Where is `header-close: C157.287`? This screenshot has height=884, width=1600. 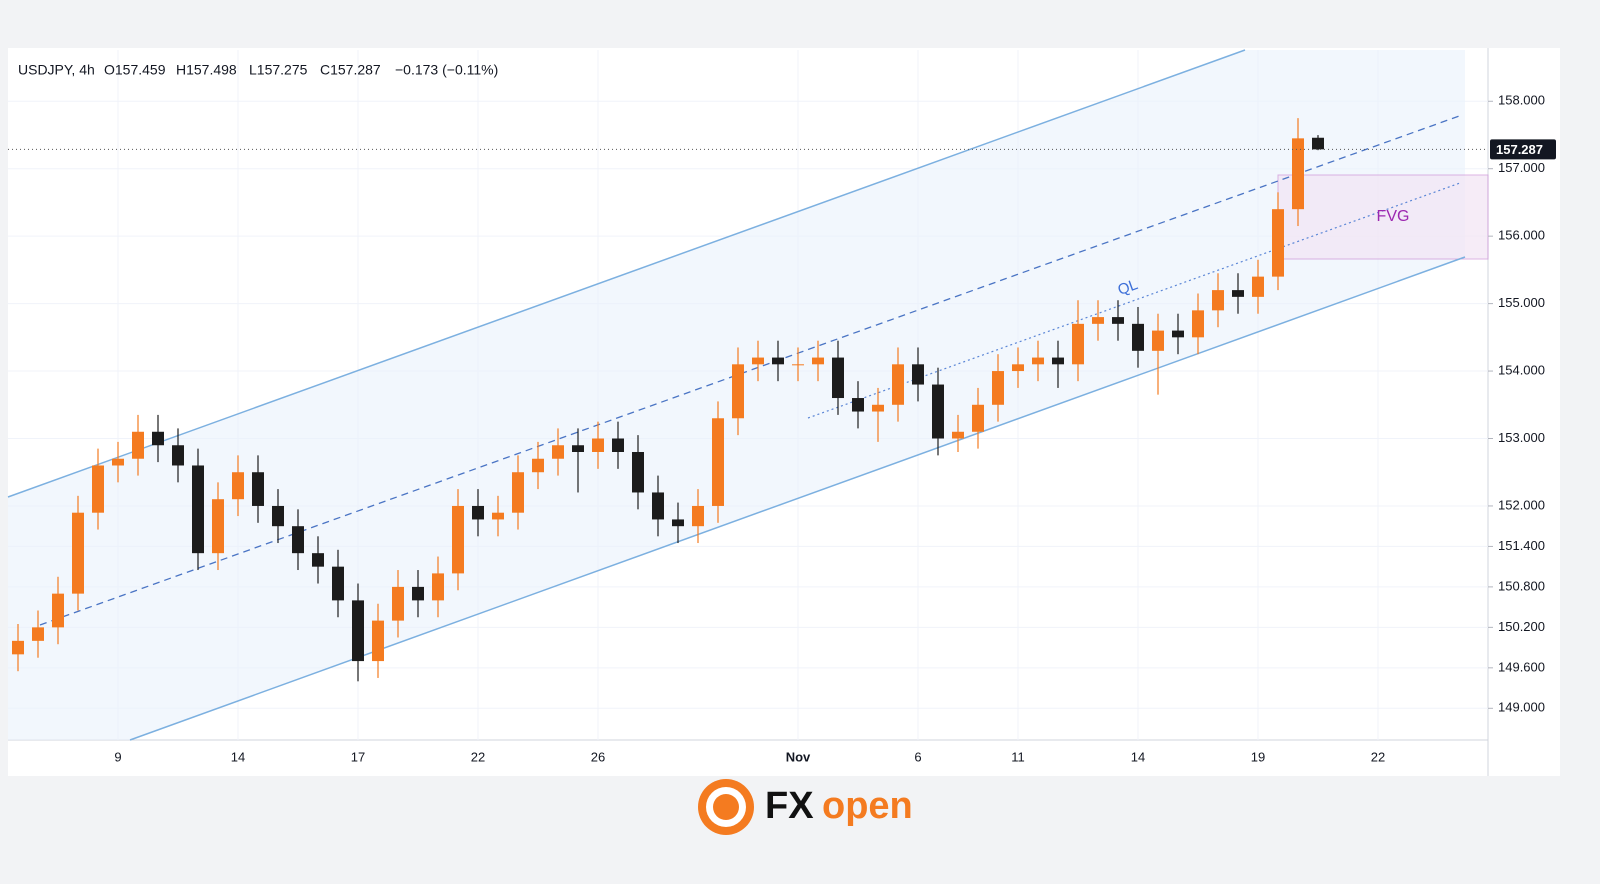
header-close: C157.287 is located at coordinates (350, 70).